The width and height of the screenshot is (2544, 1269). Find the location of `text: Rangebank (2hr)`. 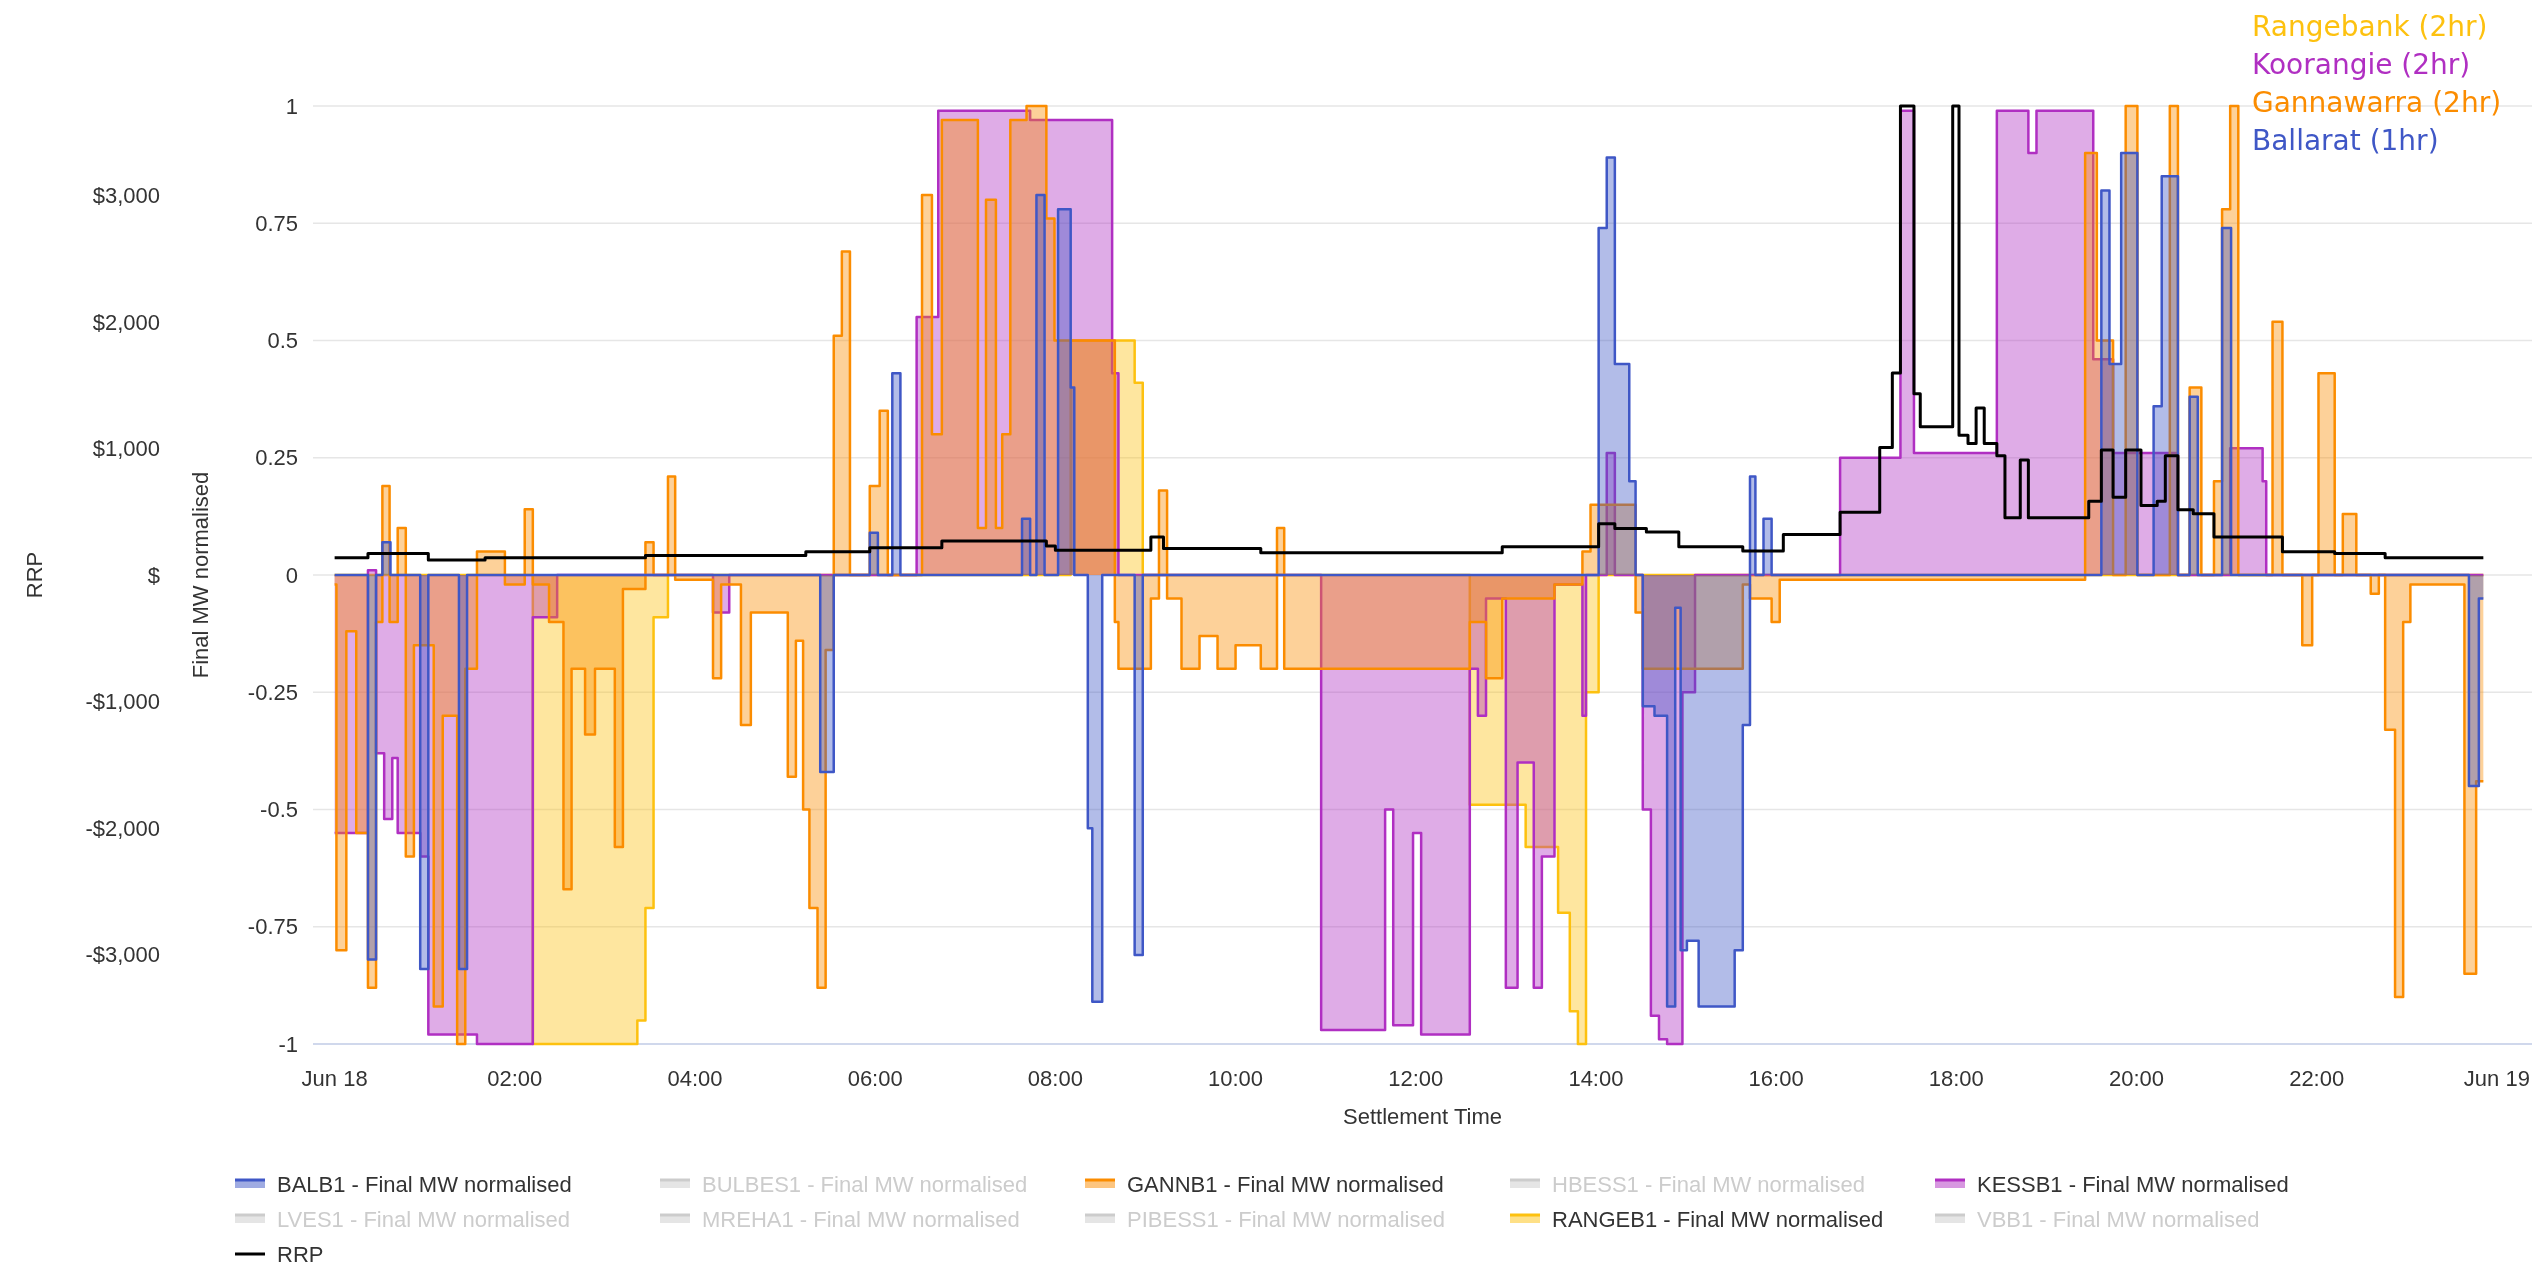

text: Rangebank (2hr) is located at coordinates (2370, 26).